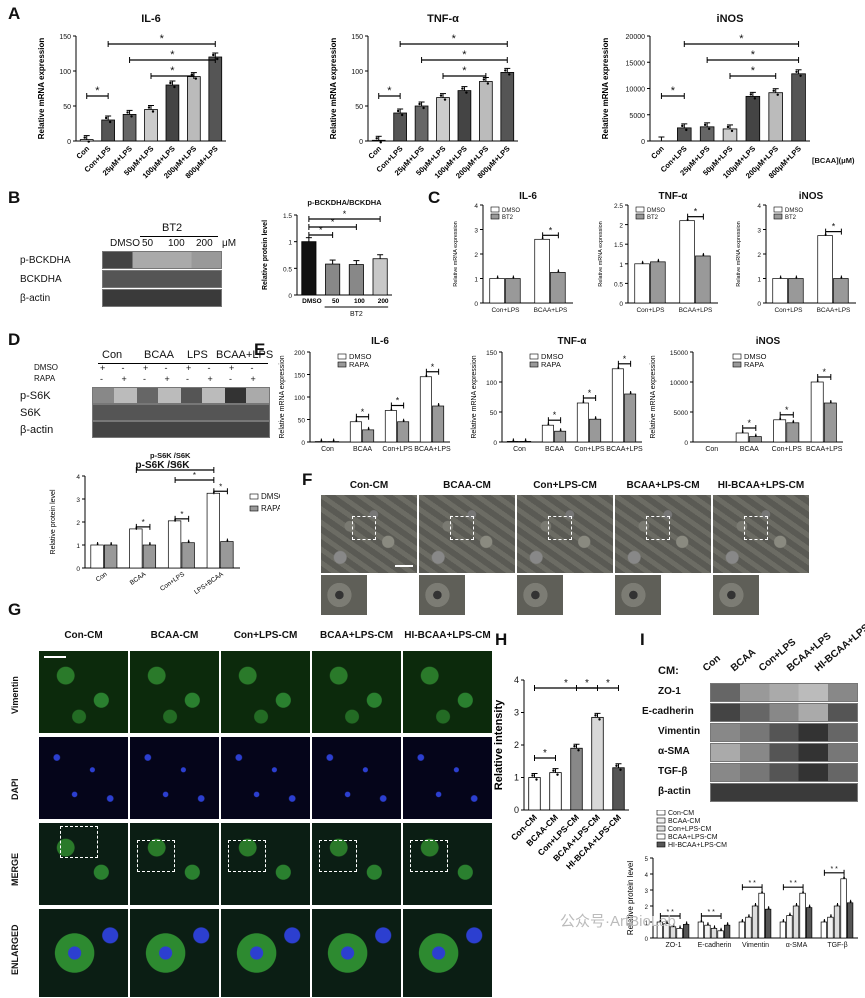  What do you see at coordinates (674, 945) in the screenshot?
I see `category-label: ZO-1` at bounding box center [674, 945].